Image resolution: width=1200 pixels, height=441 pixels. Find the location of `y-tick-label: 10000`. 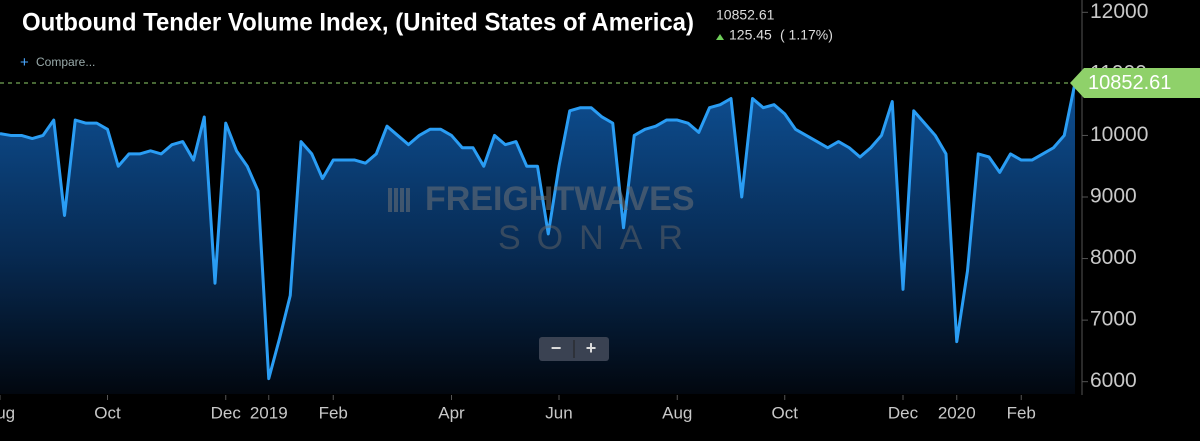

y-tick-label: 10000 is located at coordinates (1119, 134).